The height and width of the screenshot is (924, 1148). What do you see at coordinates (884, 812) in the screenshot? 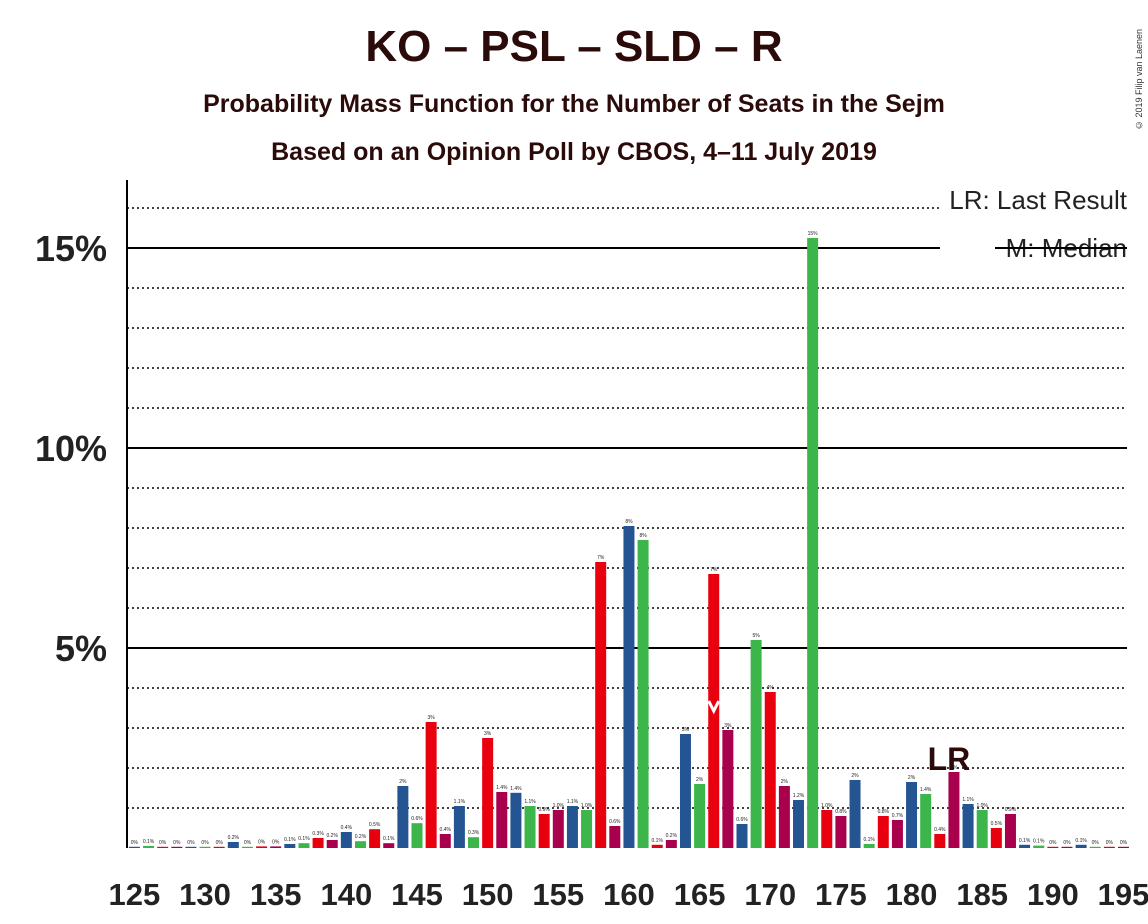
I see `data-label-178: 0.8%` at bounding box center [884, 812].